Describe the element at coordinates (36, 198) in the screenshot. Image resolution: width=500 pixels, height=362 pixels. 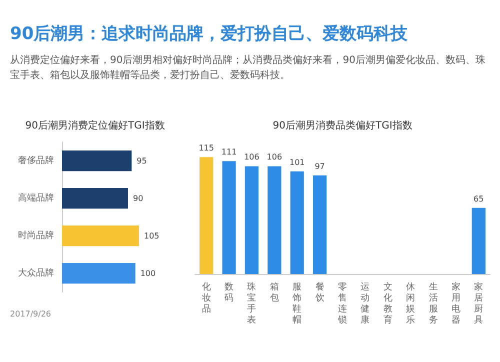
I see `y-tick-label: 高端品牌` at that location.